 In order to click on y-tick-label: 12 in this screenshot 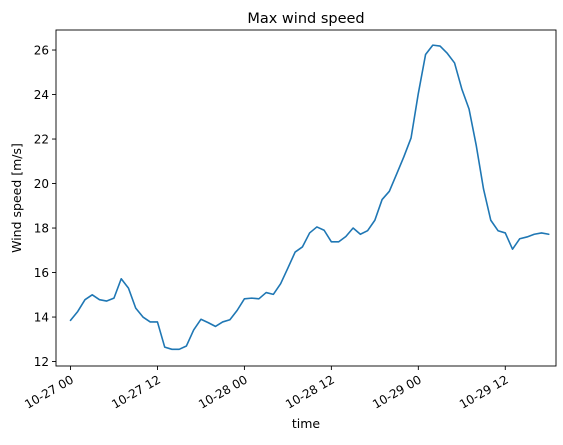, I will do `click(41, 362)`.